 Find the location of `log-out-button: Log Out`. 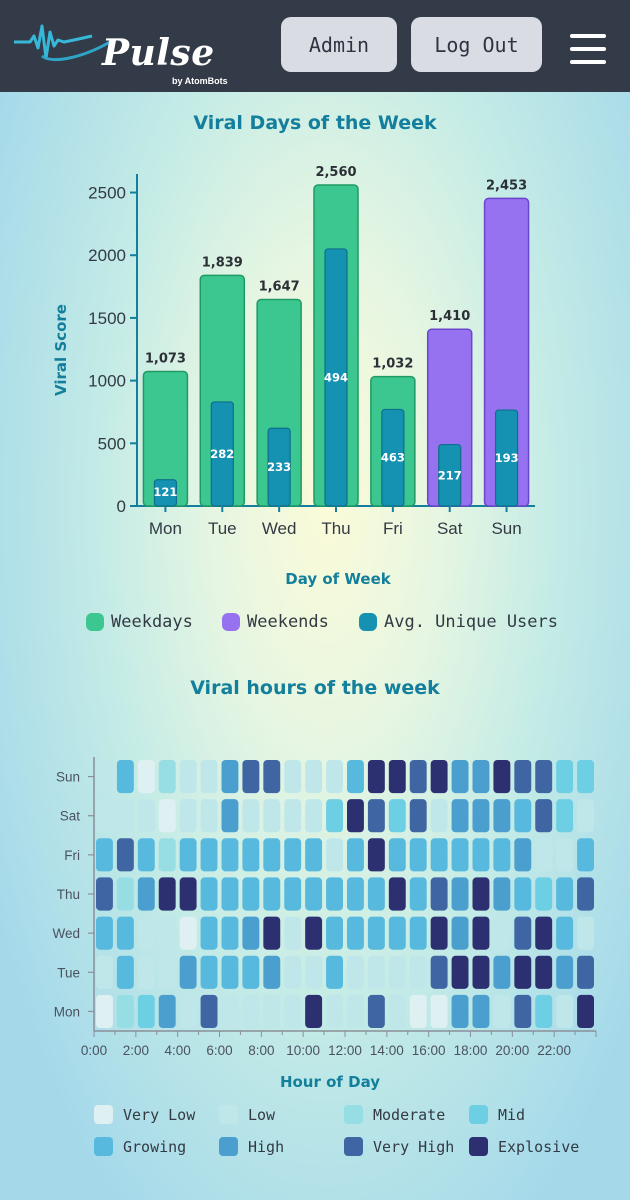

log-out-button: Log Out is located at coordinates (476, 44).